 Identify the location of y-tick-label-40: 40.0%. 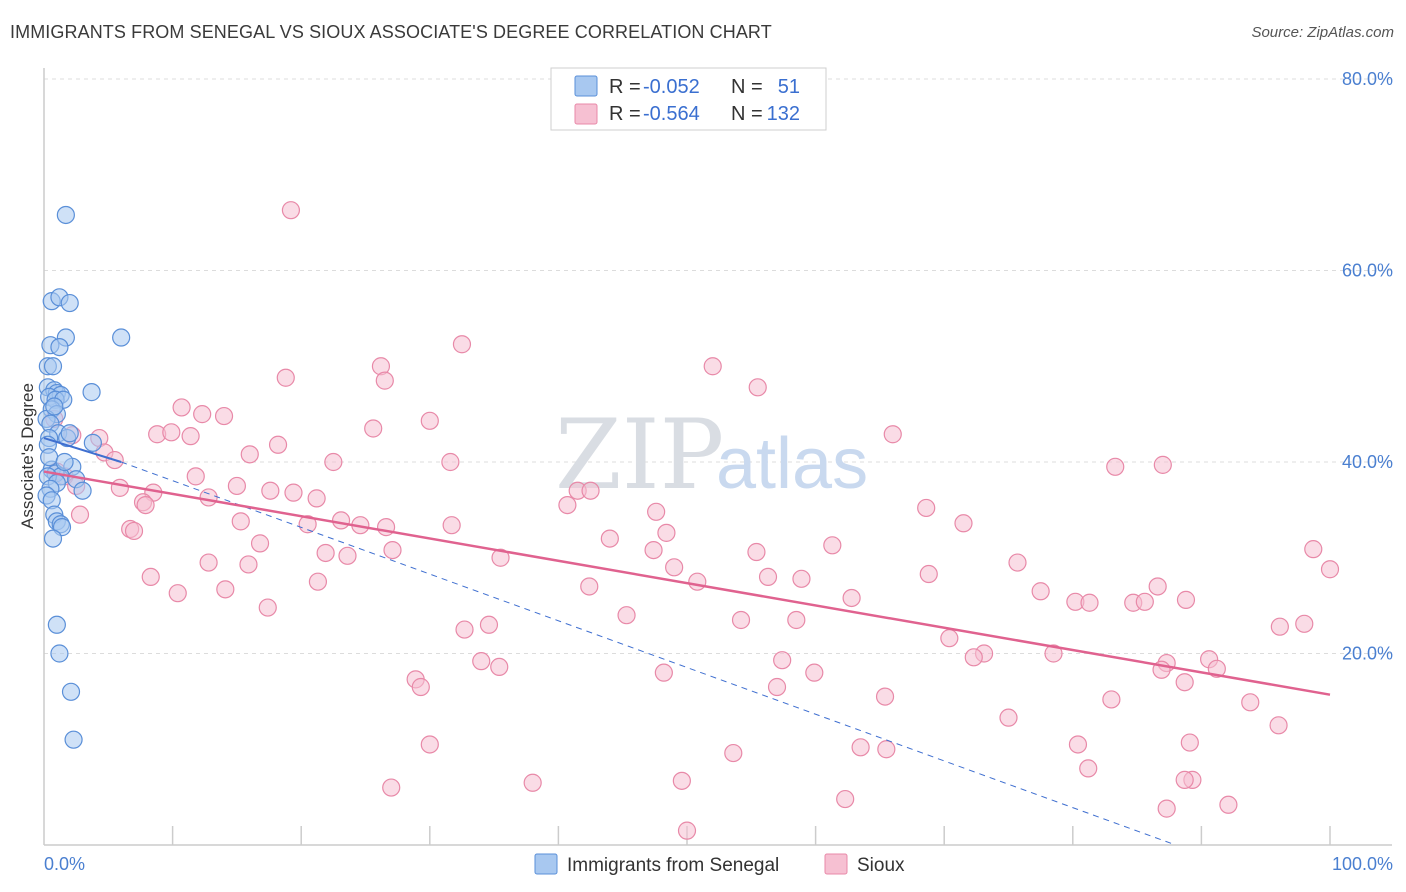
(1367, 462).